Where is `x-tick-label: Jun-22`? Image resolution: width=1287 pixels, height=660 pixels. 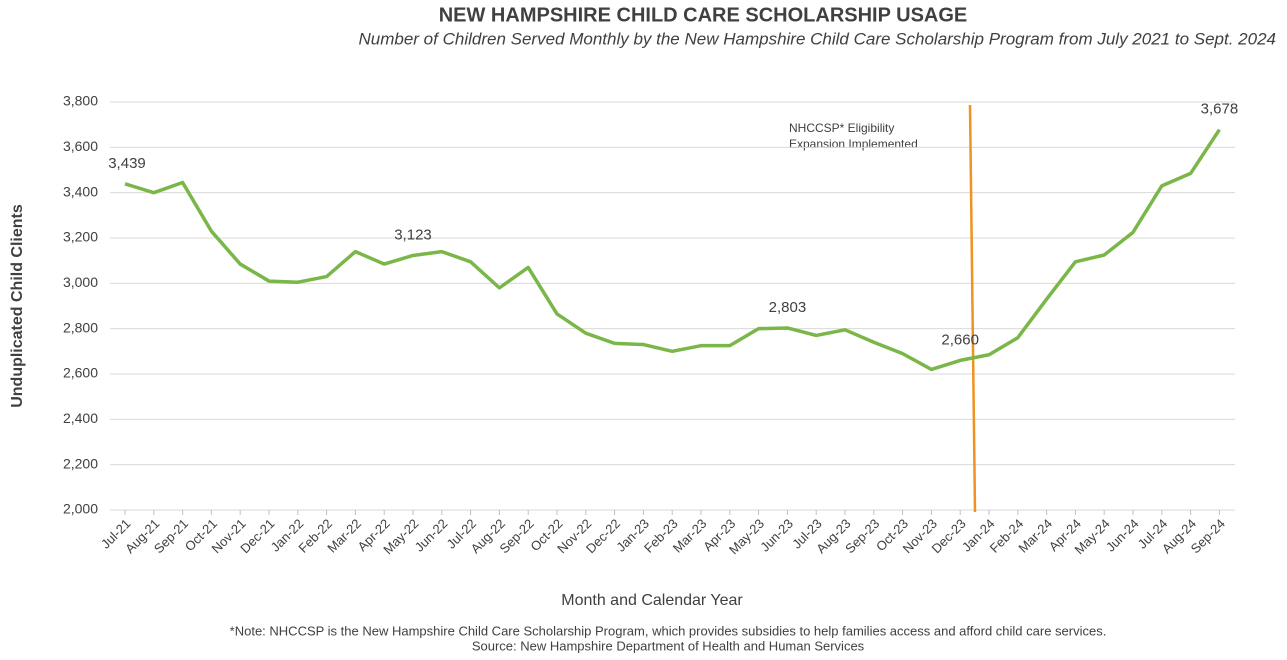
x-tick-label: Jun-22 is located at coordinates (431, 535).